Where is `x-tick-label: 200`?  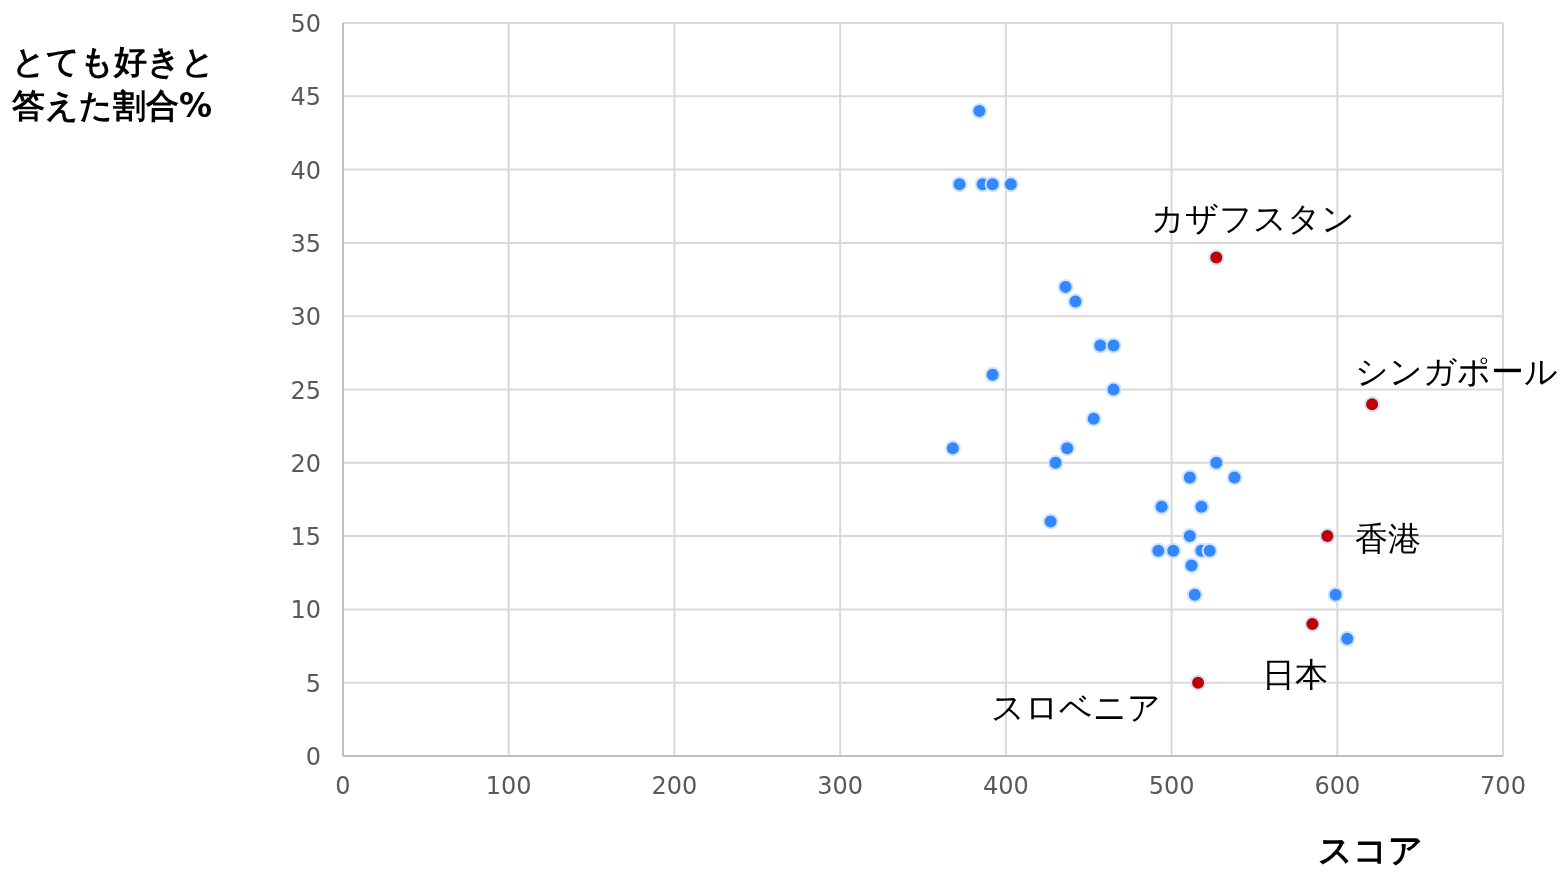 x-tick-label: 200 is located at coordinates (674, 786).